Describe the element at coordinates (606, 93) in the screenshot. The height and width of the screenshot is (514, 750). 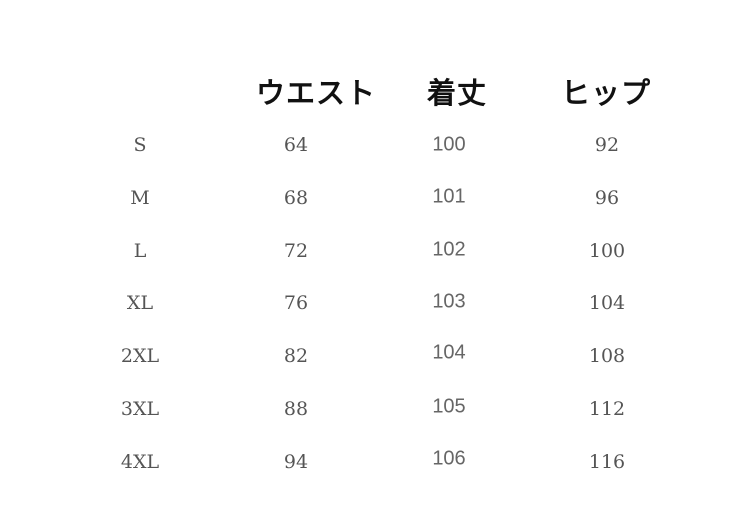
I see `header-hip: ヒップ` at that location.